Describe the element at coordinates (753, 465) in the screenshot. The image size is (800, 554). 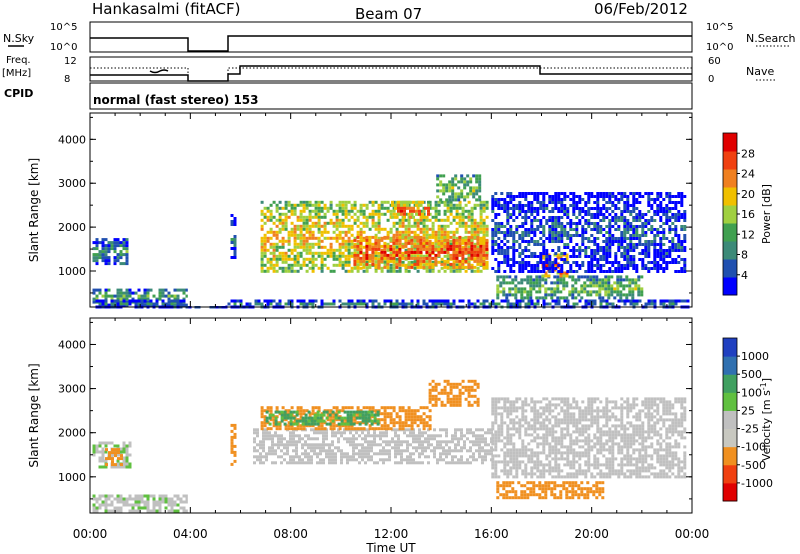
I see `colorbar-tick-label: -500` at that location.